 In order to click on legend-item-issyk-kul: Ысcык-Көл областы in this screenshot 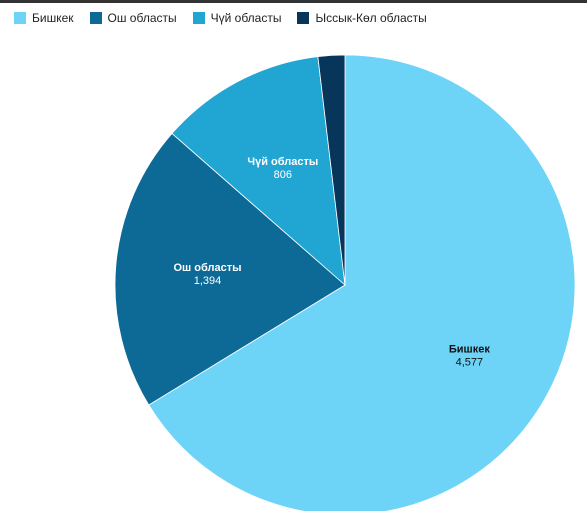, I will do `click(362, 18)`.